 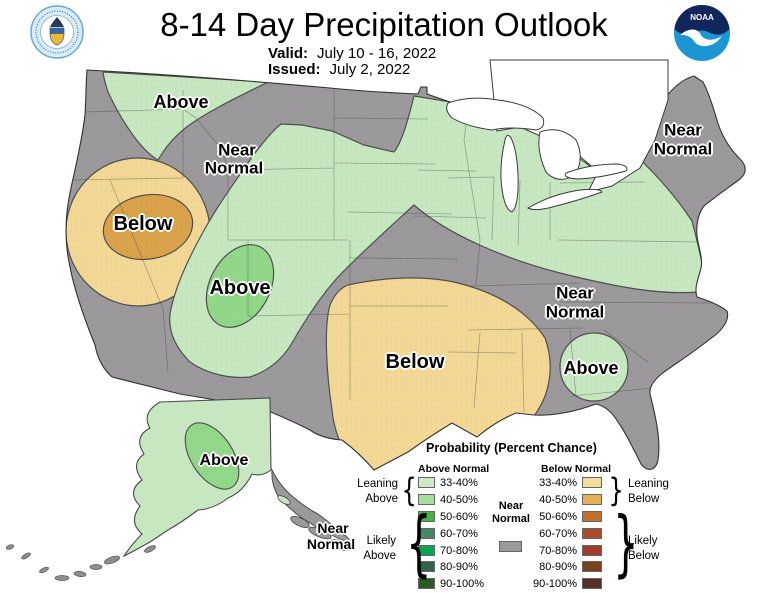 What do you see at coordinates (616, 490) in the screenshot?
I see `brace-leaning-below: }` at bounding box center [616, 490].